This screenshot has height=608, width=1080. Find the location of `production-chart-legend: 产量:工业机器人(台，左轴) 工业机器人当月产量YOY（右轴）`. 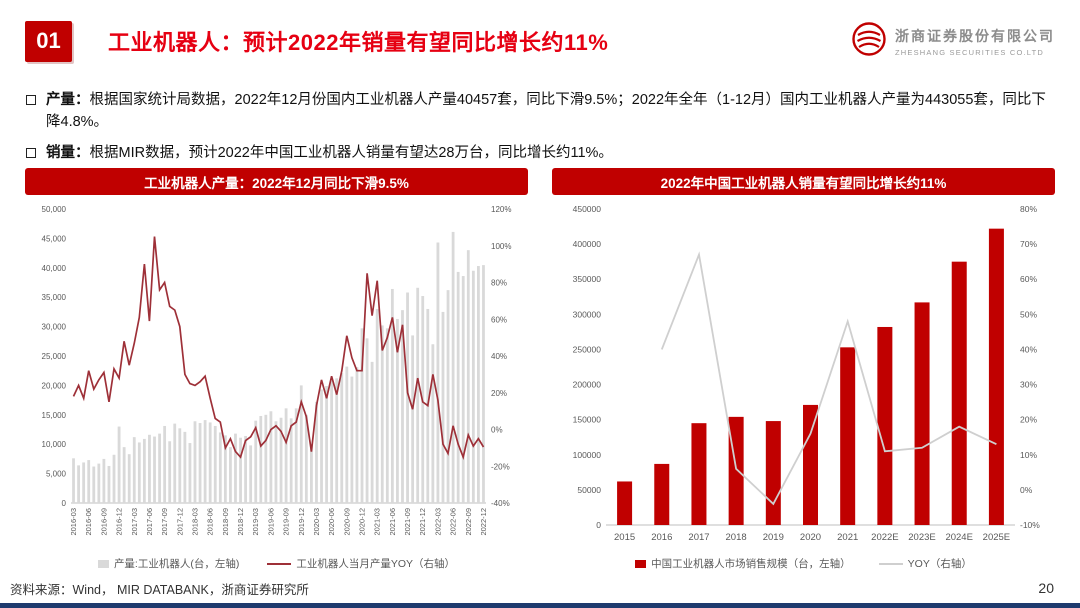

production-chart-legend: 产量:工业机器人(台，左轴) 工业机器人当月产量YOY（右轴） is located at coordinates (276, 563).